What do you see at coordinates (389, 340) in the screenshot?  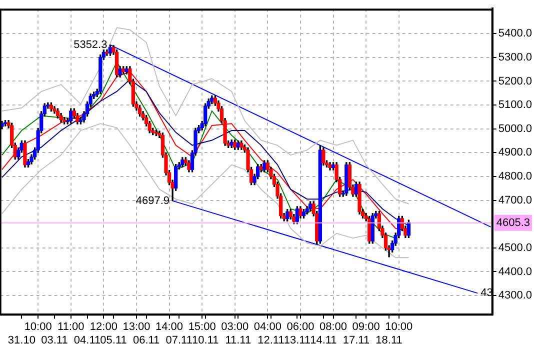 I see `x-tick-label: 18.11` at bounding box center [389, 340].